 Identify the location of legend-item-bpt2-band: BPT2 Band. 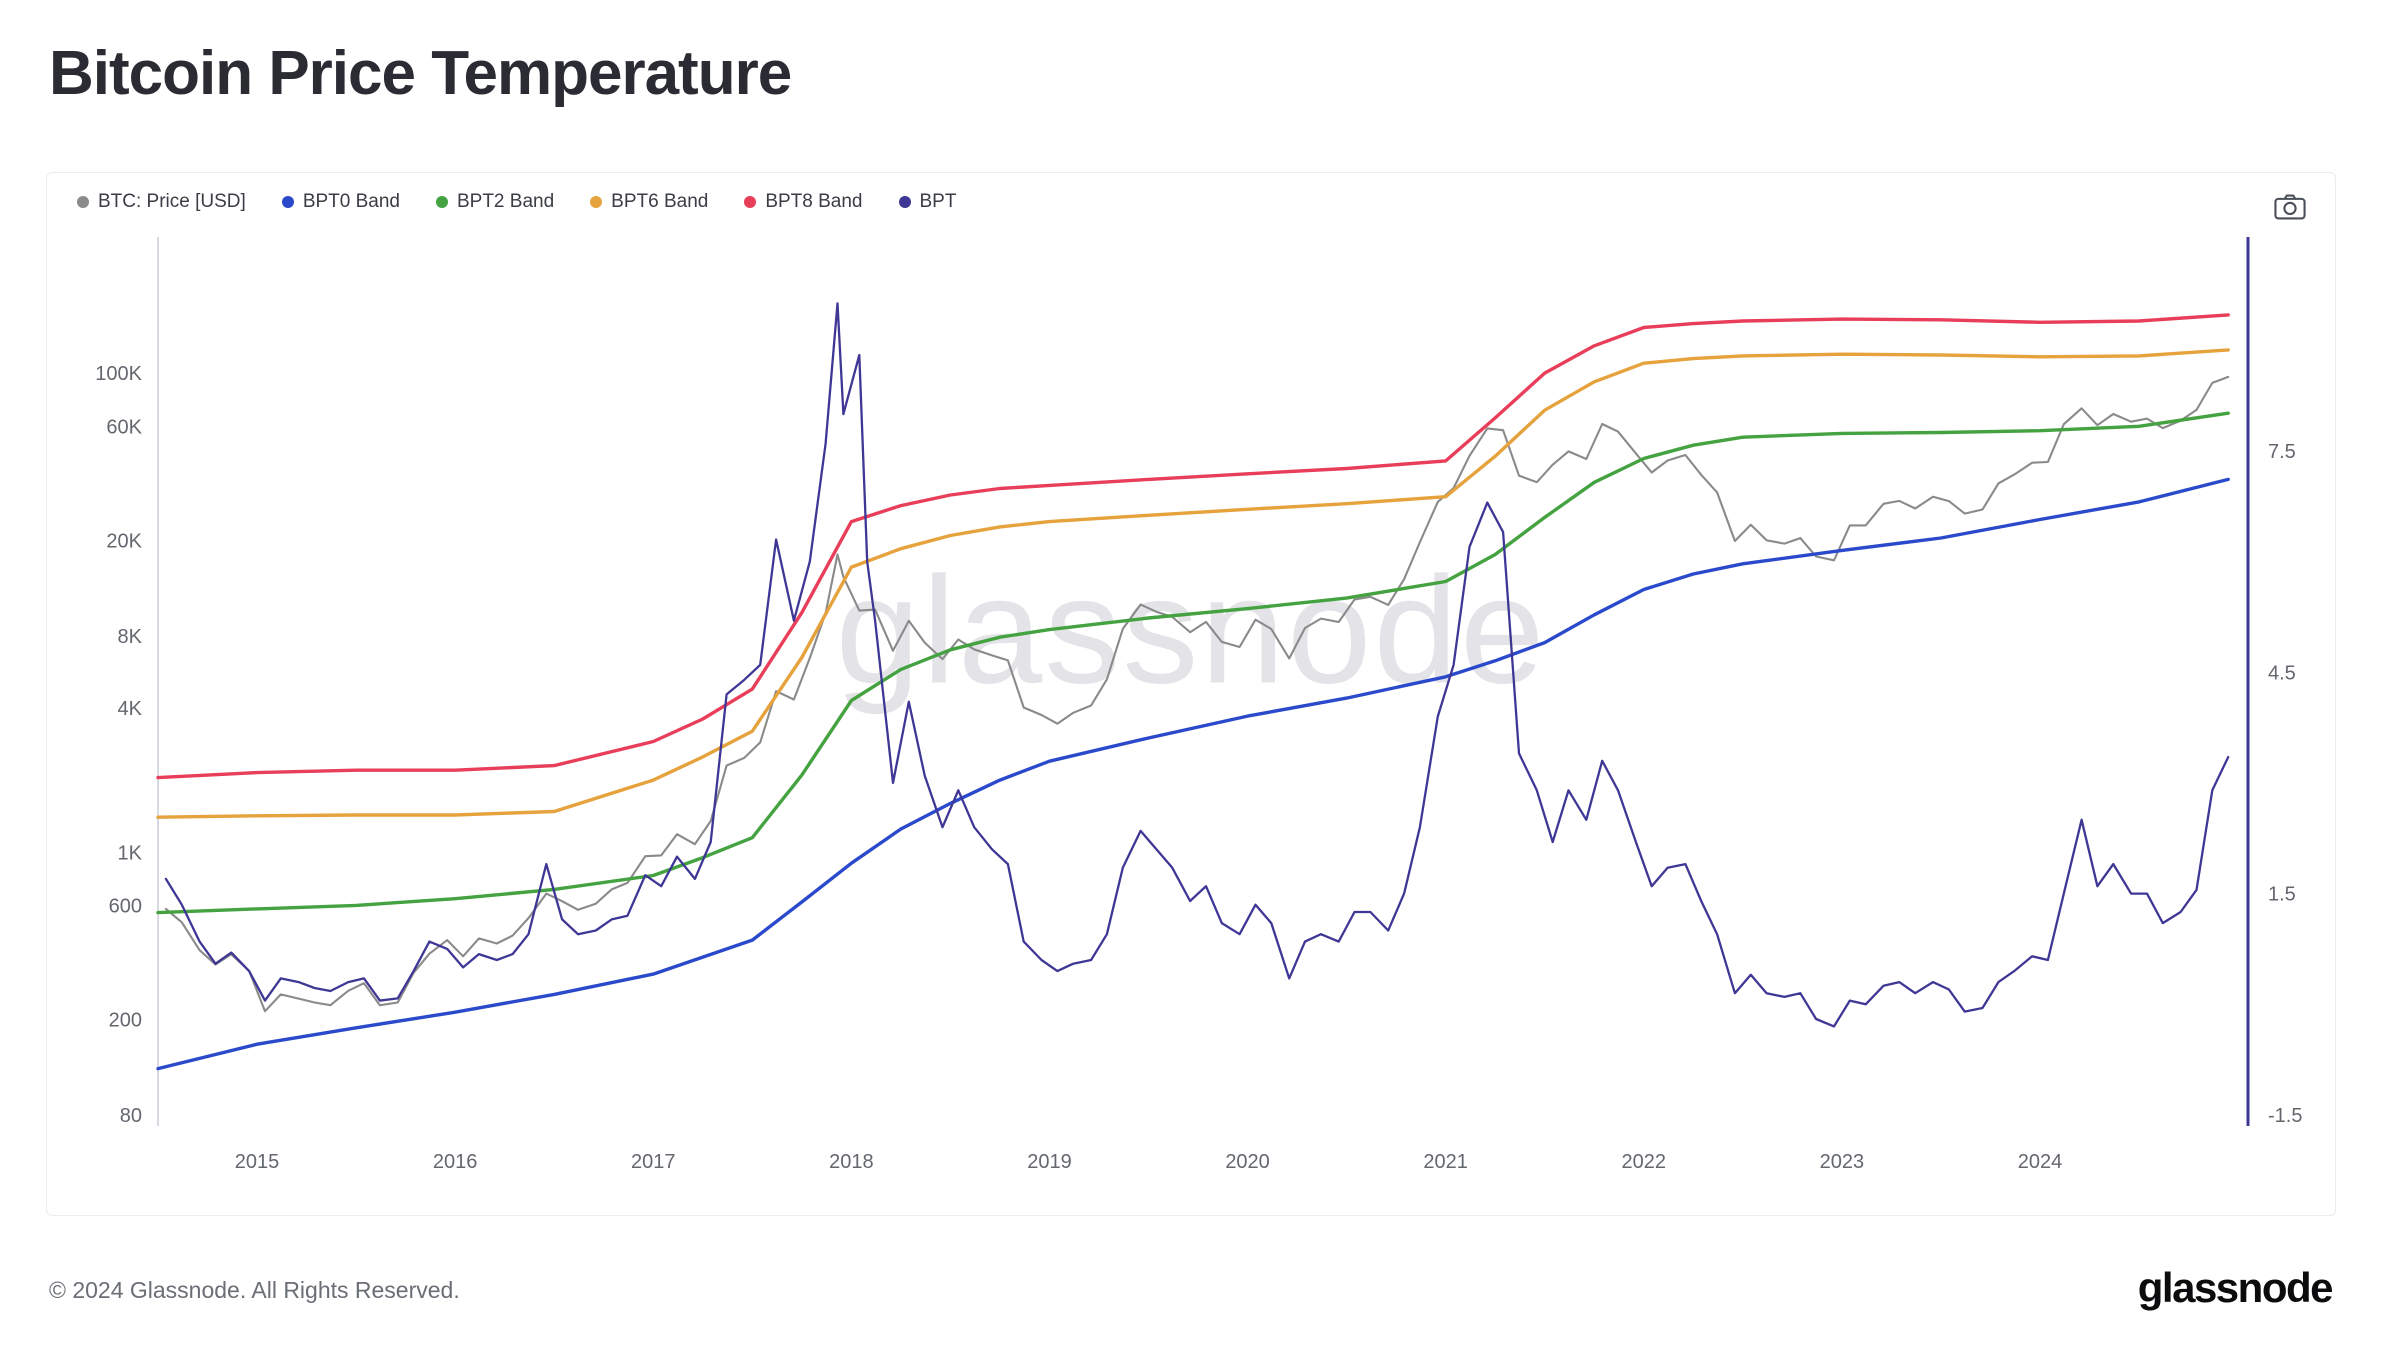
(495, 202).